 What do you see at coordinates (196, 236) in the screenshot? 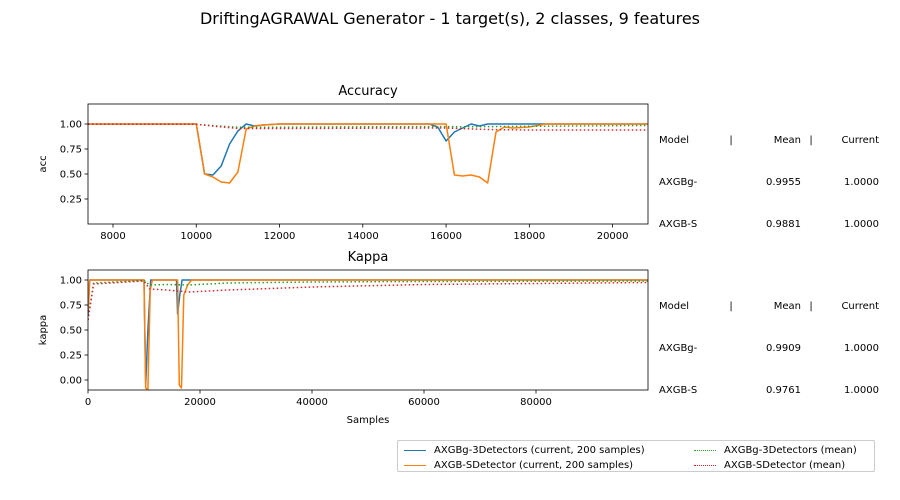
I see `x-tick-label: 10000` at bounding box center [196, 236].